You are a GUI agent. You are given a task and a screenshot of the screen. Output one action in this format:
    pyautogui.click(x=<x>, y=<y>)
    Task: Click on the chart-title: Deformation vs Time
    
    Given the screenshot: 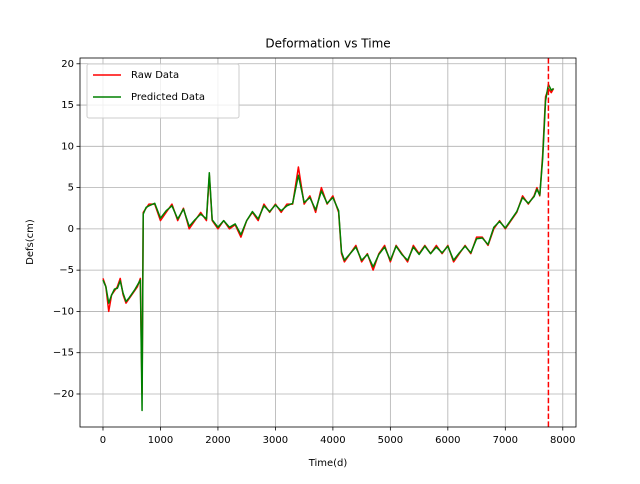 What is the action you would take?
    pyautogui.click(x=327, y=44)
    